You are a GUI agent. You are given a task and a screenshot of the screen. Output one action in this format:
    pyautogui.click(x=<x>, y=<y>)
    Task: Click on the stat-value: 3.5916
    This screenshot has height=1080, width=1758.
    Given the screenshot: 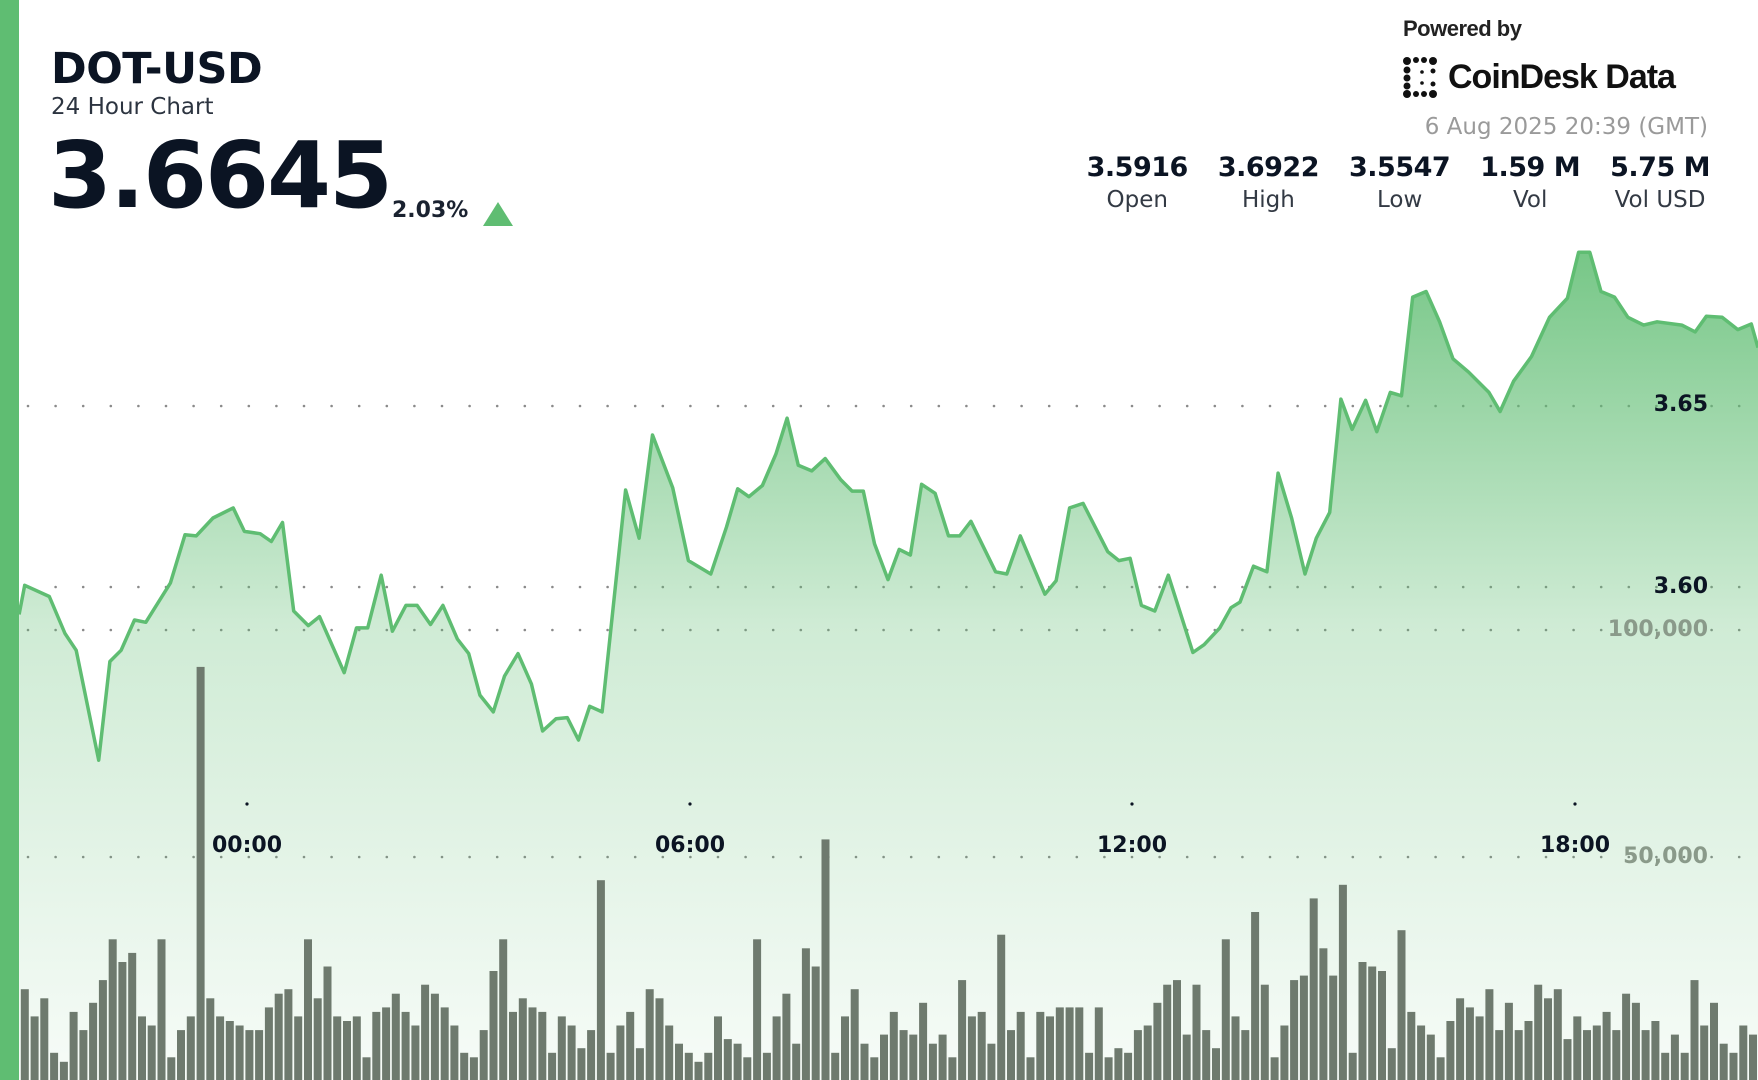 What is the action you would take?
    pyautogui.click(x=1137, y=167)
    